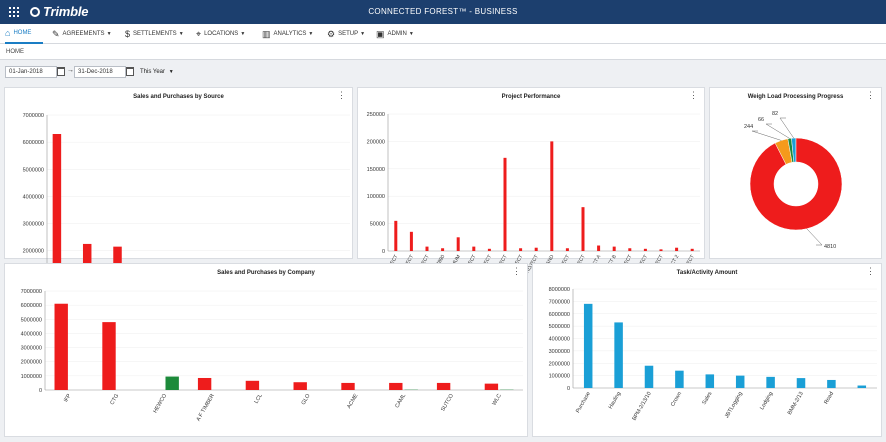  What do you see at coordinates (56, 33) in the screenshot?
I see `agreement-icon: ✎` at bounding box center [56, 33].